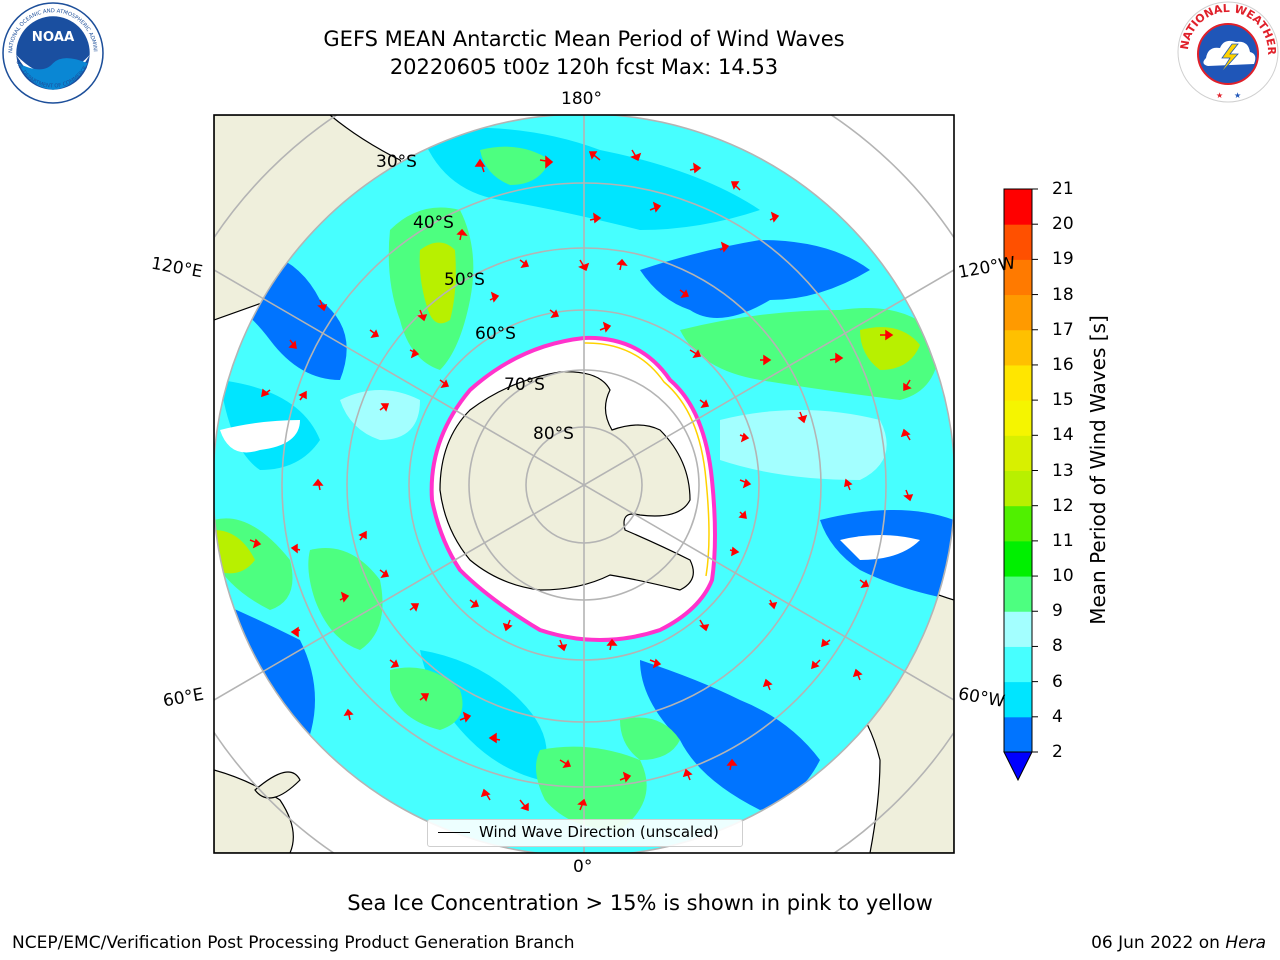 This screenshot has height=960, width=1280. Describe the element at coordinates (553, 434) in the screenshot. I see `lat-label-80s: 80°S` at that location.